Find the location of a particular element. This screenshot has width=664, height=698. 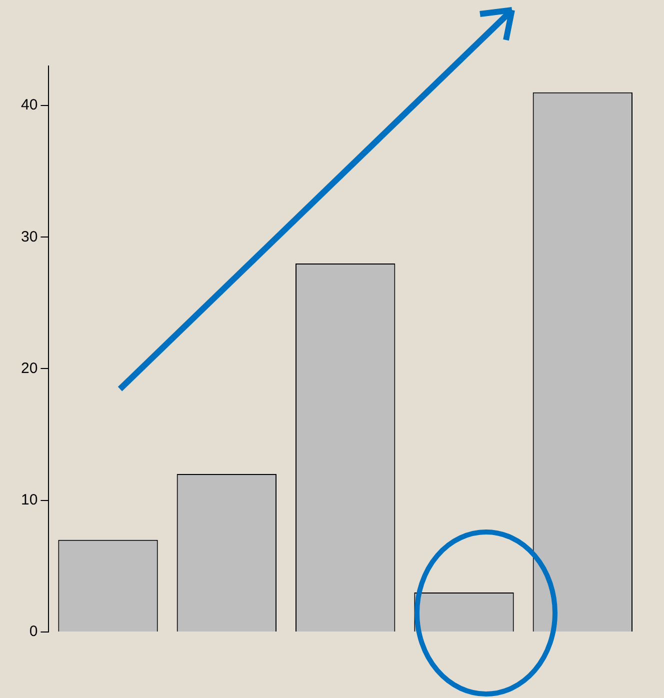

y-tick-label: 40 is located at coordinates (29, 105).